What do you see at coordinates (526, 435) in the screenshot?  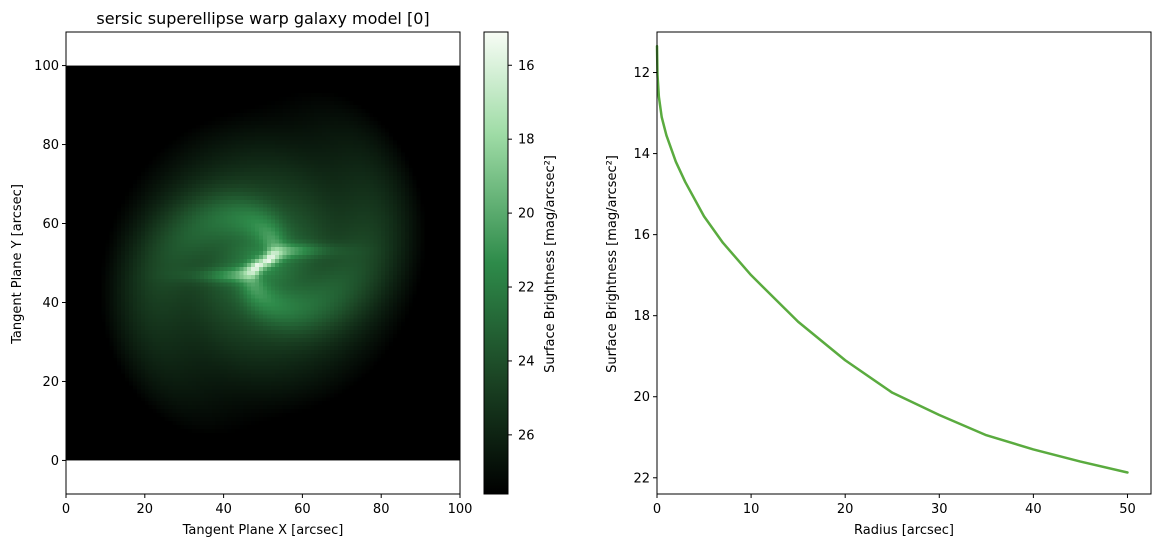 I see `colorbar-tick-label: 26` at bounding box center [526, 435].